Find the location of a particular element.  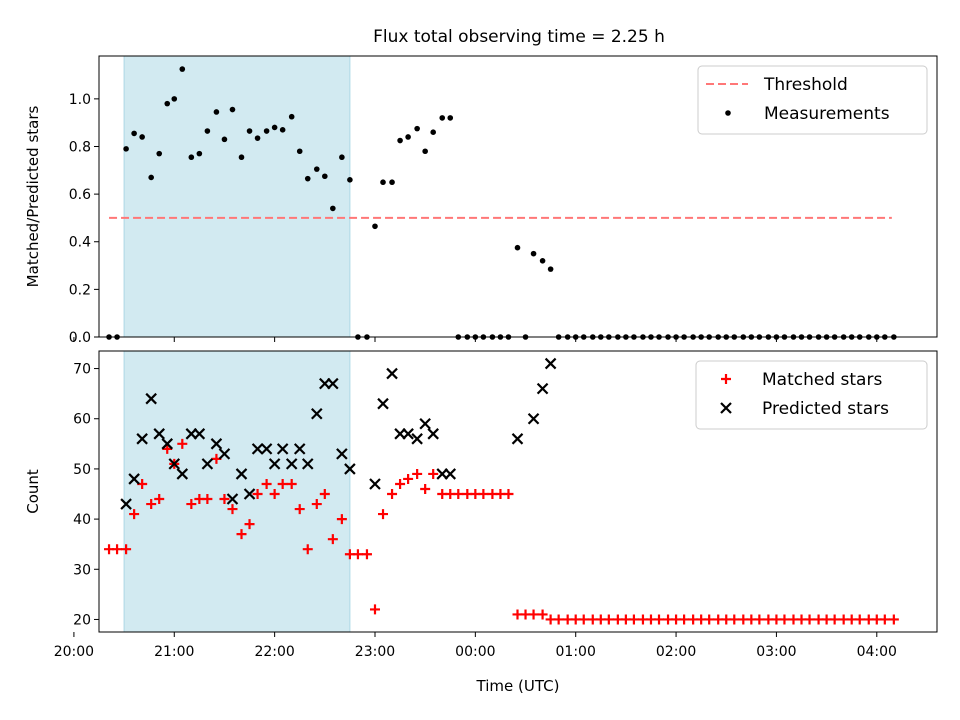

x-tick-label: 21:00 is located at coordinates (174, 652).